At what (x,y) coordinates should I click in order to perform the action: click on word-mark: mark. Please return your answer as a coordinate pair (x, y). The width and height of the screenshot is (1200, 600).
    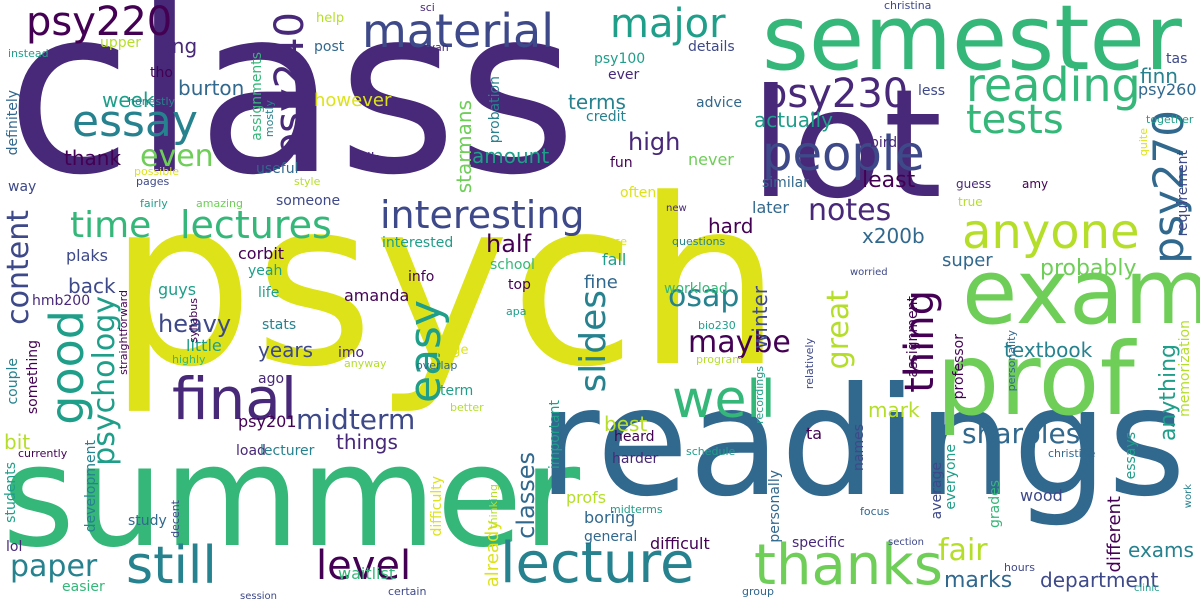
    Looking at the image, I should click on (894, 410).